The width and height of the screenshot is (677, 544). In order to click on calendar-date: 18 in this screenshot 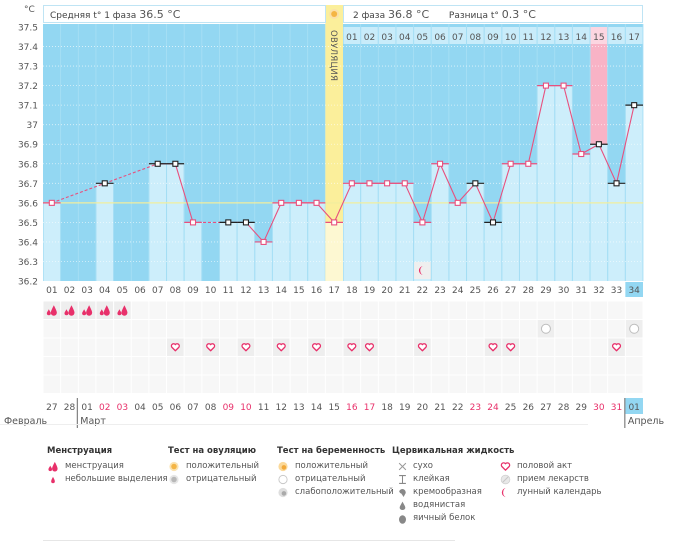, I will do `click(387, 408)`.